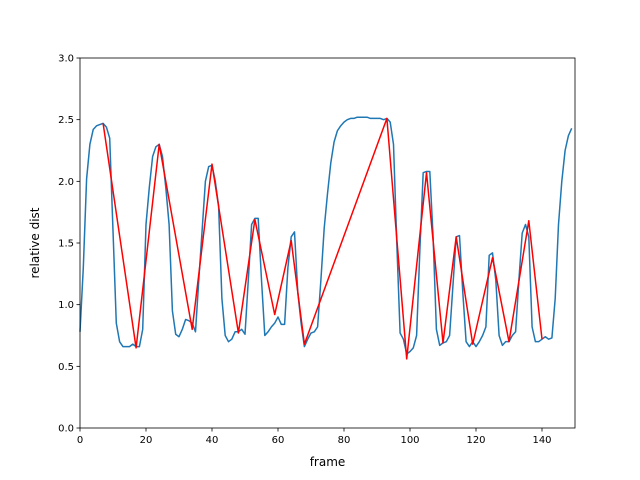 The image size is (640, 480). What do you see at coordinates (66, 367) in the screenshot?
I see `y-tick-label: 0.5` at bounding box center [66, 367].